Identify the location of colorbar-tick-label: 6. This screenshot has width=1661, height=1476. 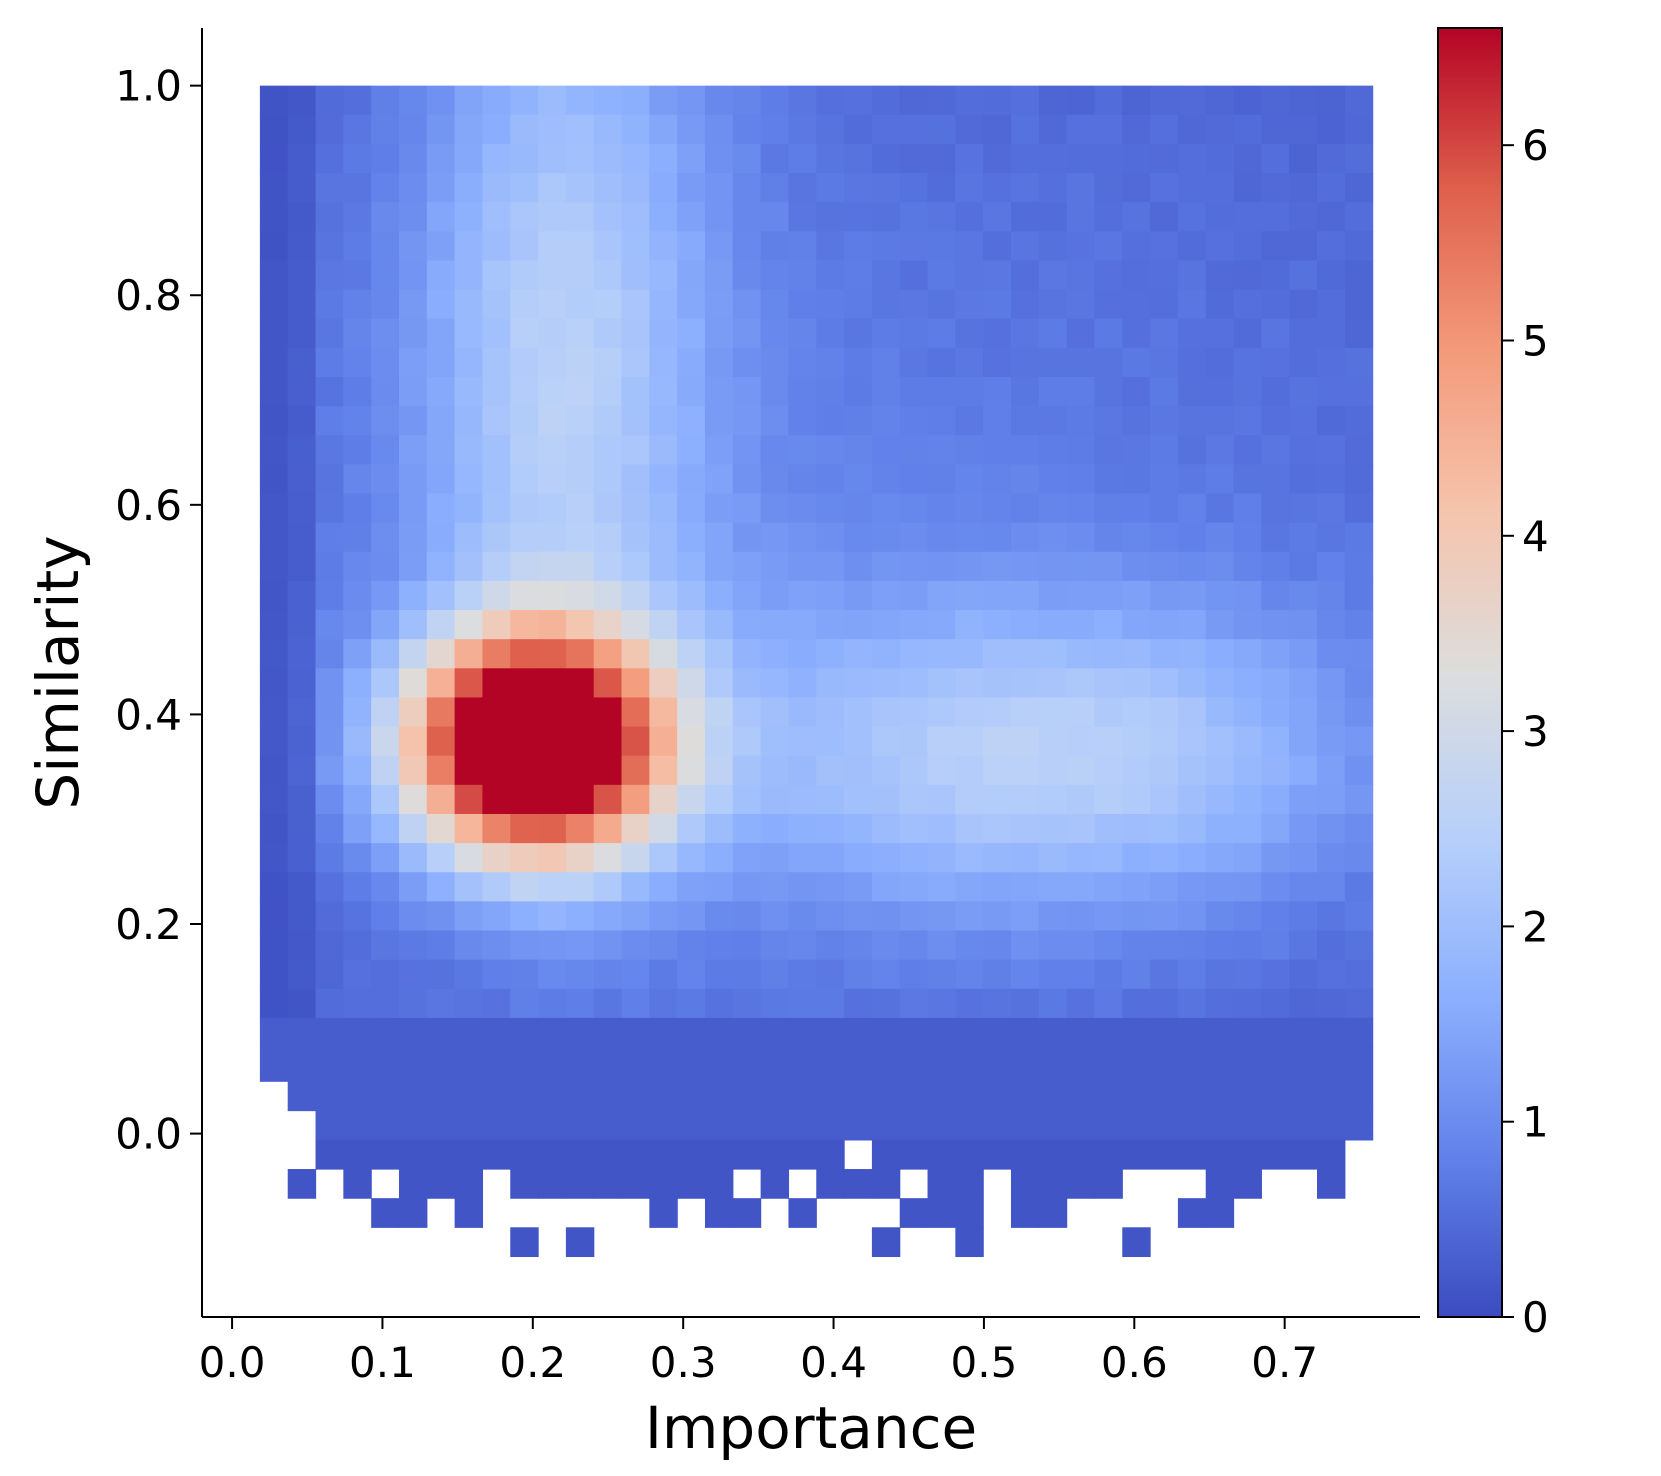
(1535, 145).